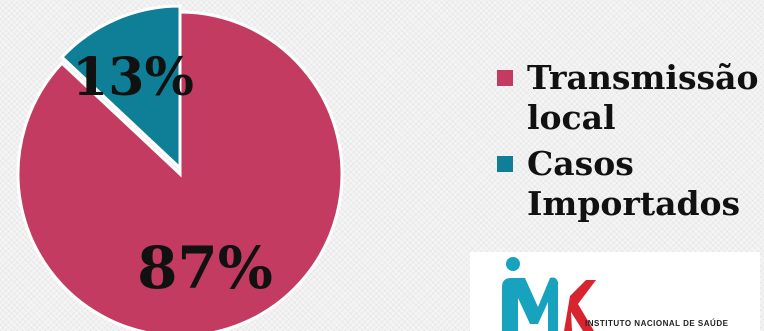 This screenshot has height=331, width=764. What do you see at coordinates (657, 323) in the screenshot?
I see `logo-text: INSTITUTO NACIONAL DE SAÚDE` at bounding box center [657, 323].